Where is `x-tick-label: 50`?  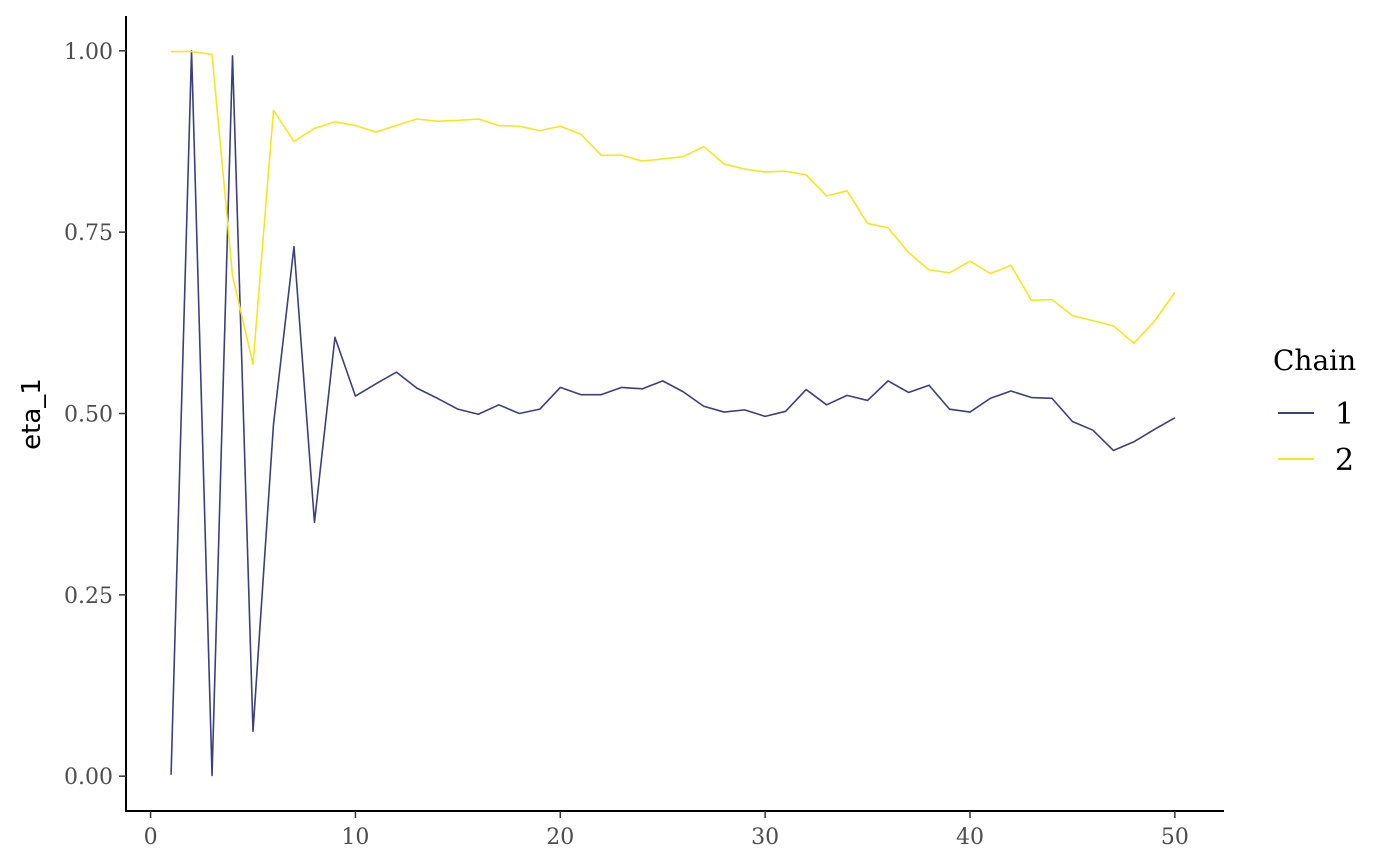 x-tick-label: 50 is located at coordinates (1175, 837).